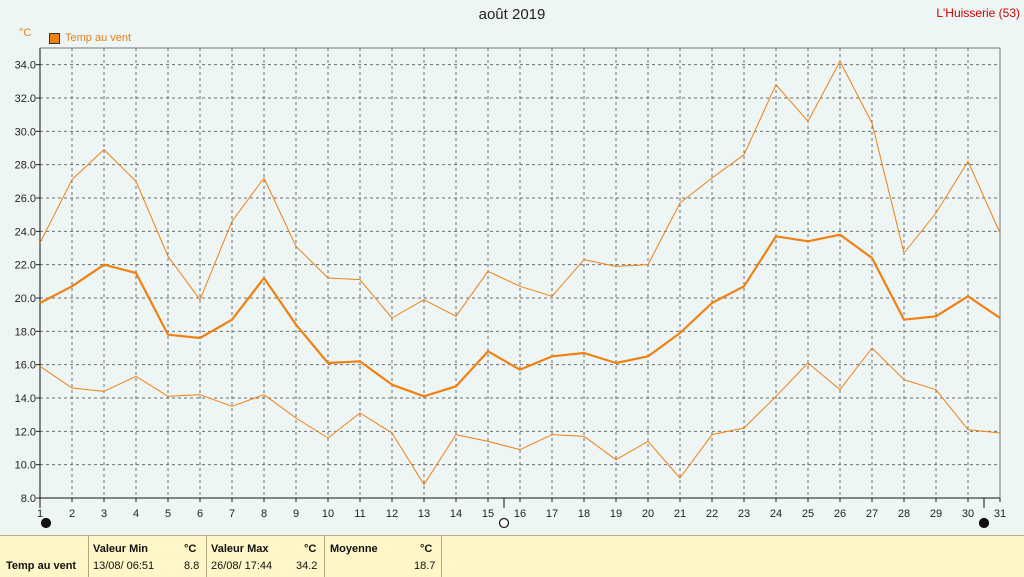  Describe the element at coordinates (488, 514) in the screenshot. I see `x-tick-label: 15` at that location.